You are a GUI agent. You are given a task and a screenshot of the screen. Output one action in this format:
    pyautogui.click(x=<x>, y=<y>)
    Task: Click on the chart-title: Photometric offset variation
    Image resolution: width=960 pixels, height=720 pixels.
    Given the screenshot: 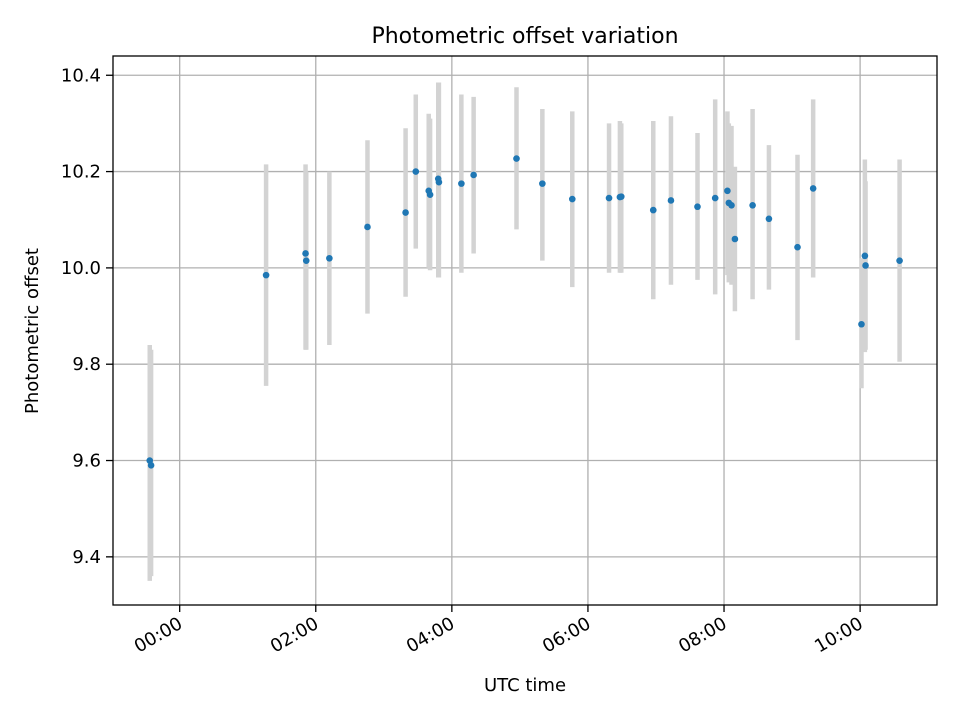 What is the action you would take?
    pyautogui.click(x=524, y=36)
    